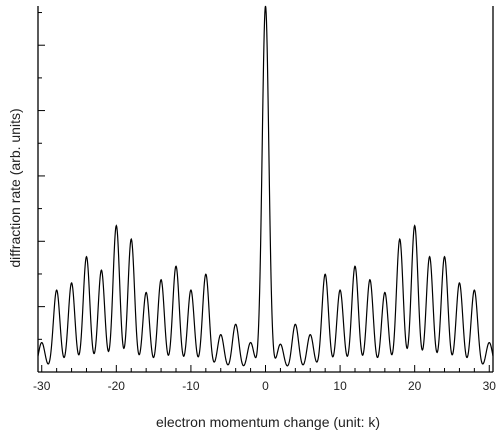  What do you see at coordinates (489, 386) in the screenshot?
I see `x-tick-label: 30` at bounding box center [489, 386].